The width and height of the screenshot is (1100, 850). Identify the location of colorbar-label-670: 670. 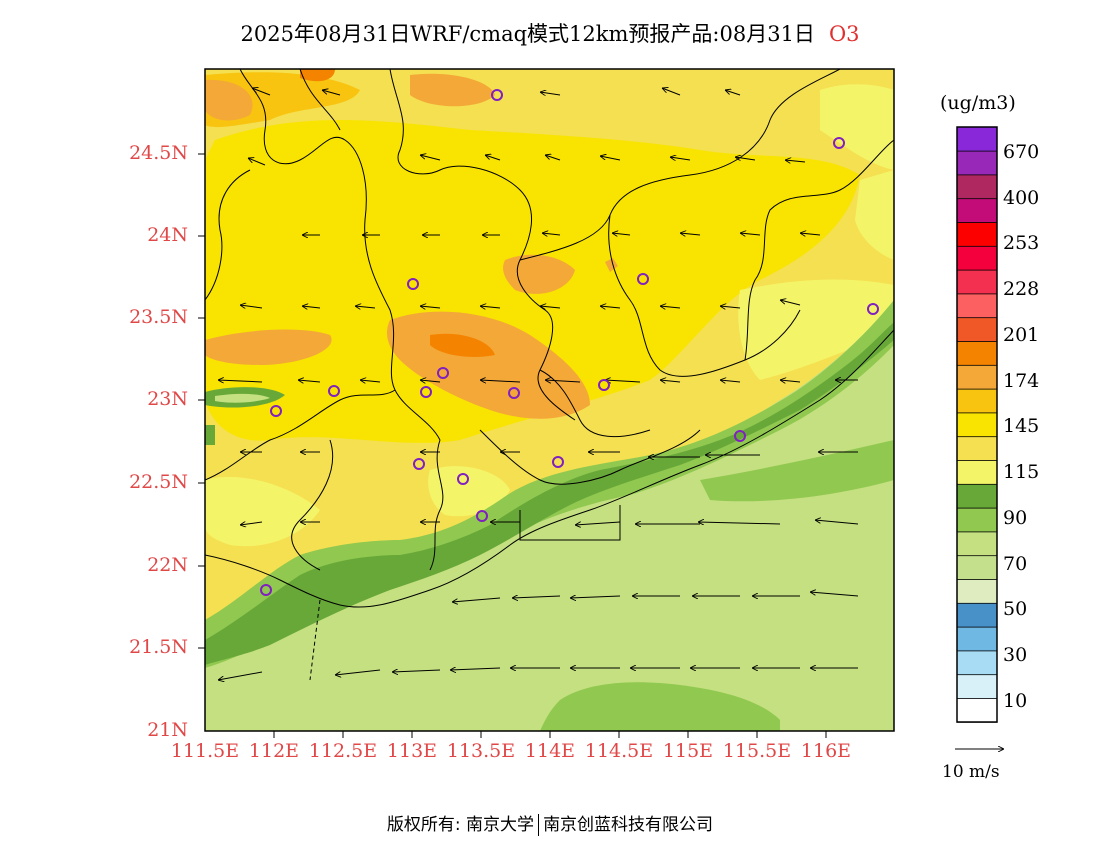
(1021, 152).